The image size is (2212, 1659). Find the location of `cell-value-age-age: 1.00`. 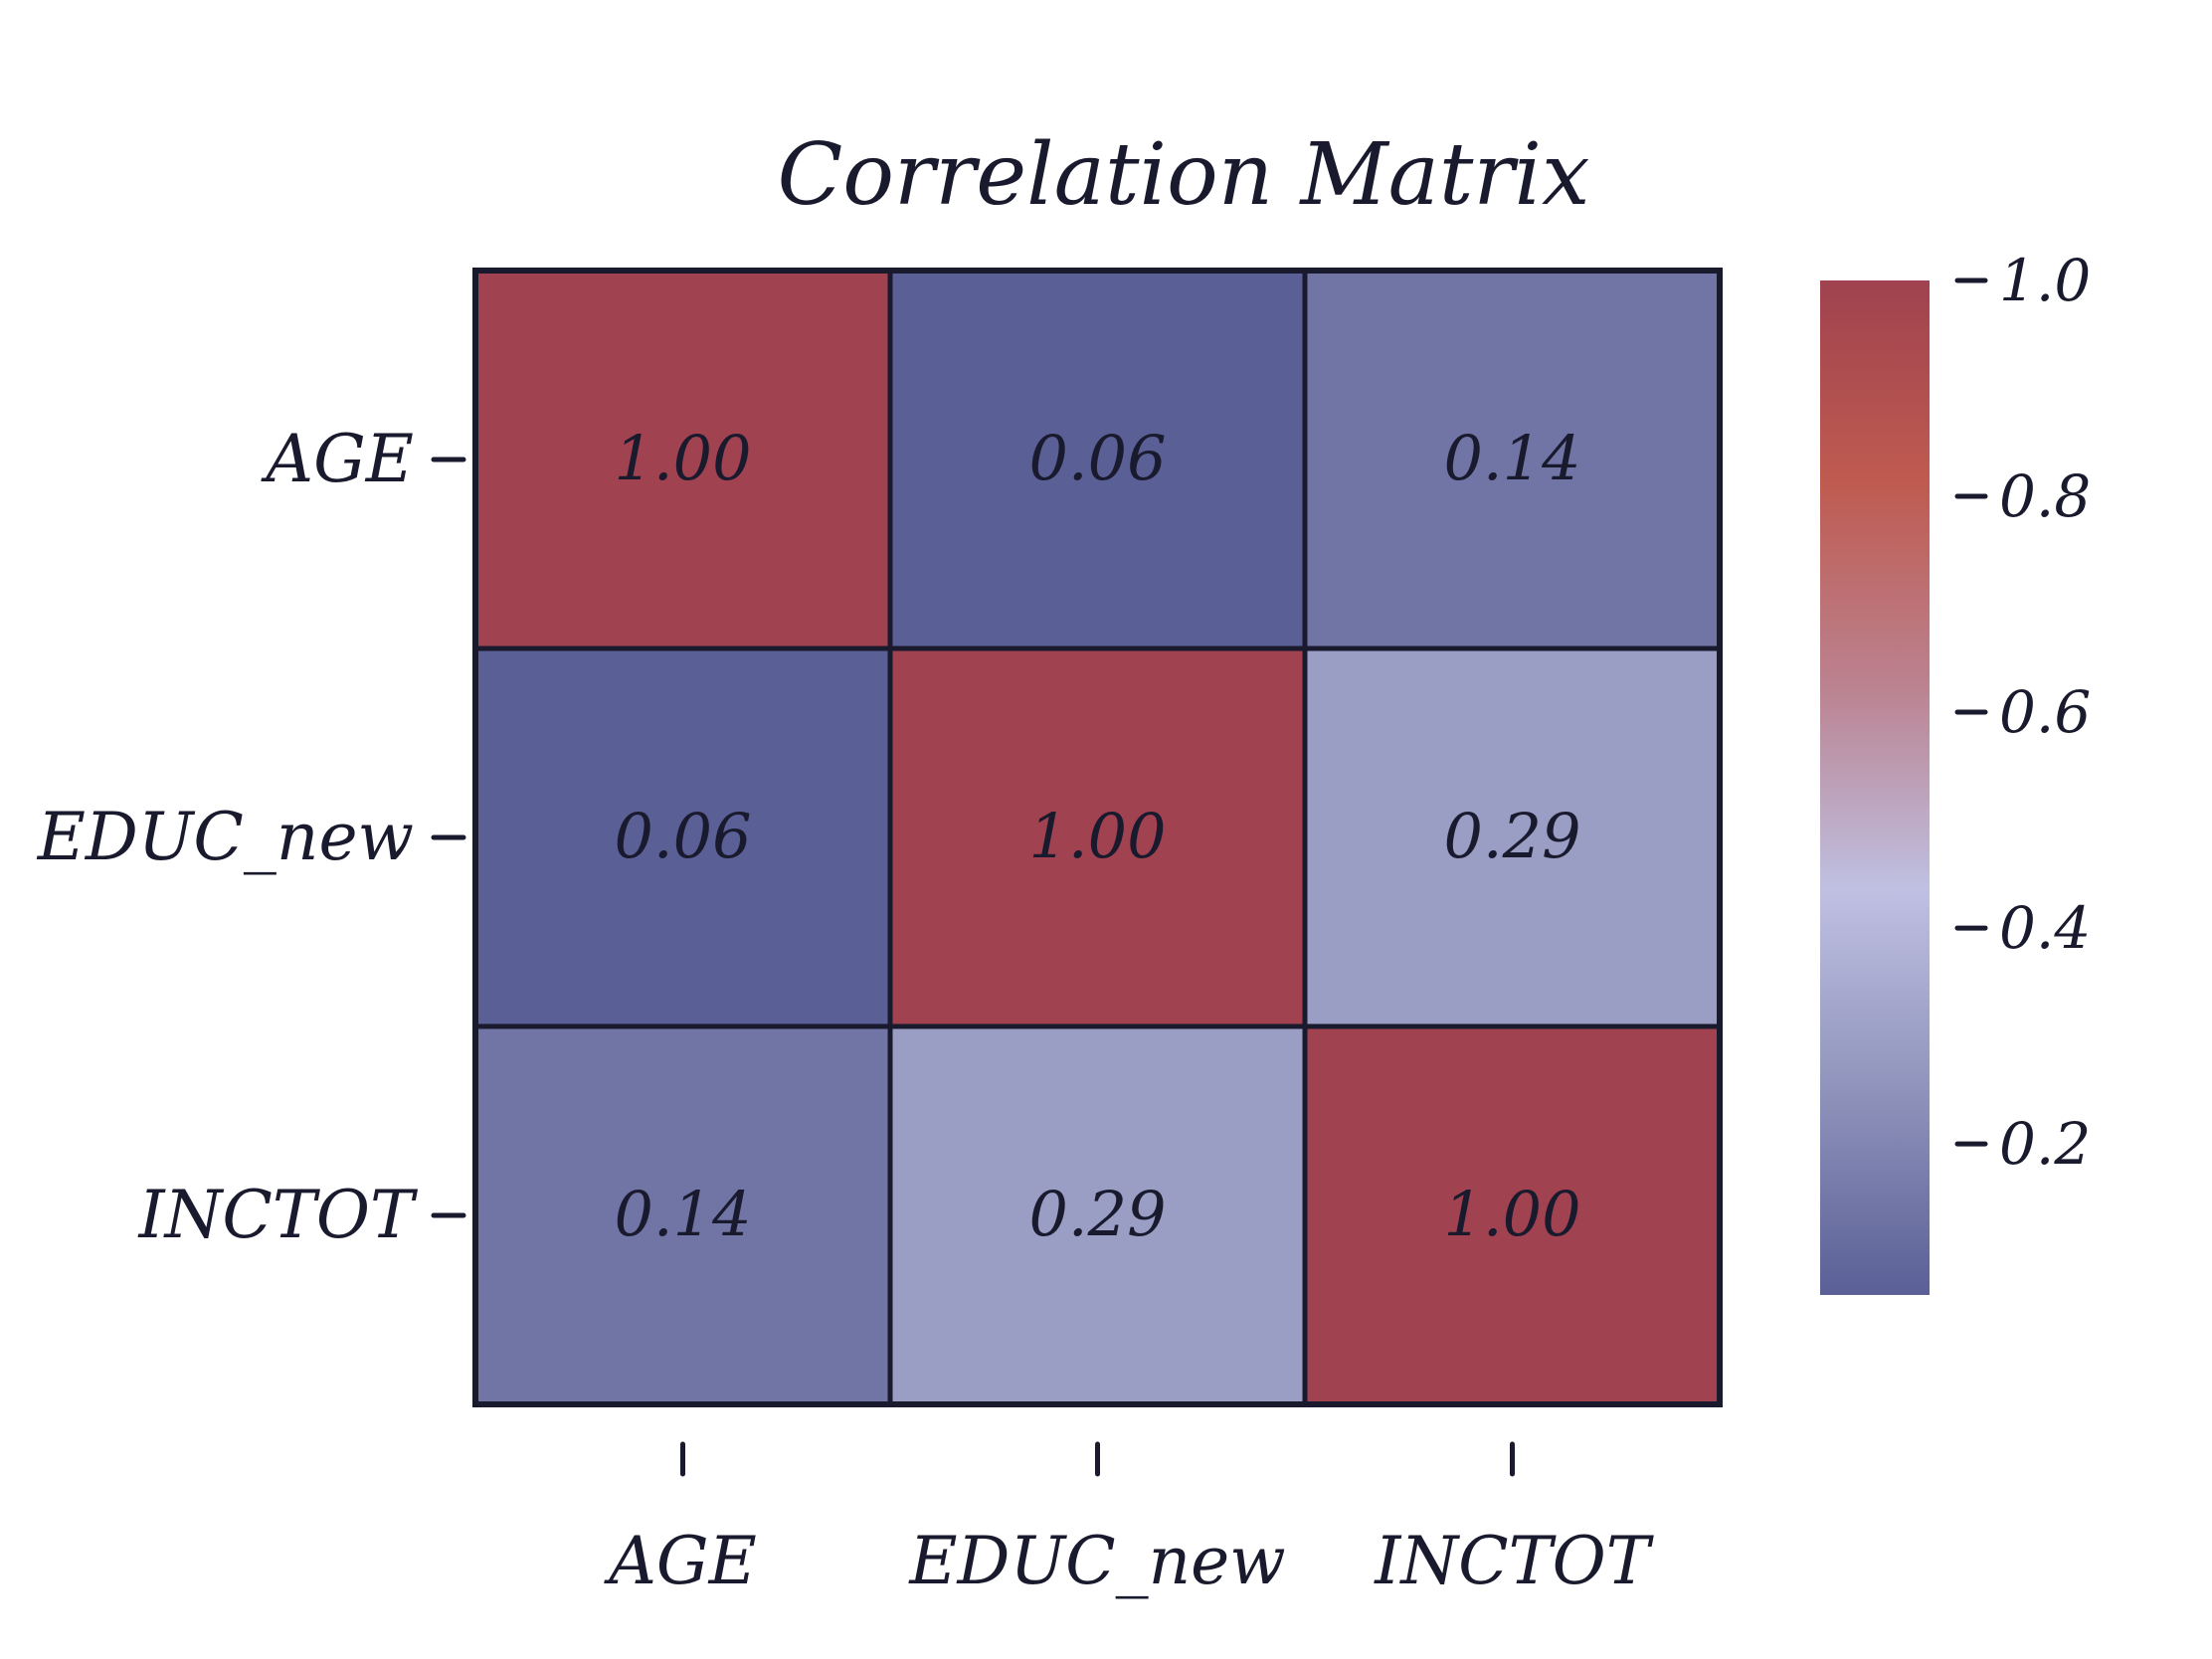

cell-value-age-age: 1.00 is located at coordinates (682, 458).